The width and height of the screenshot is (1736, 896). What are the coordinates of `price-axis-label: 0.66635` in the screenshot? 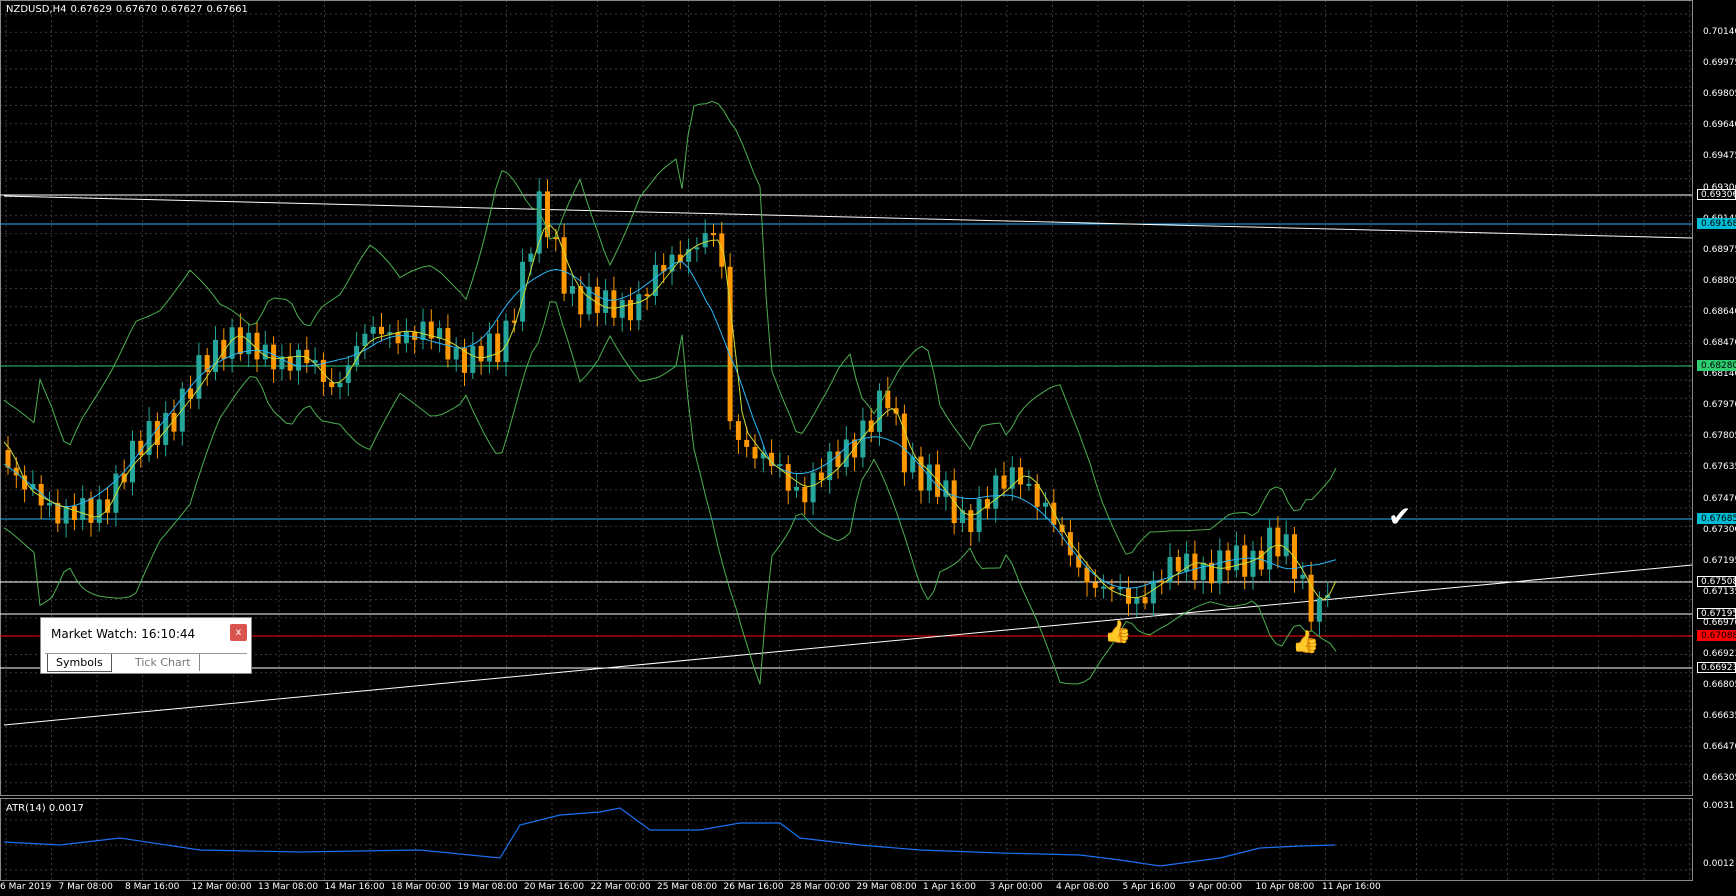 It's located at (1719, 716).